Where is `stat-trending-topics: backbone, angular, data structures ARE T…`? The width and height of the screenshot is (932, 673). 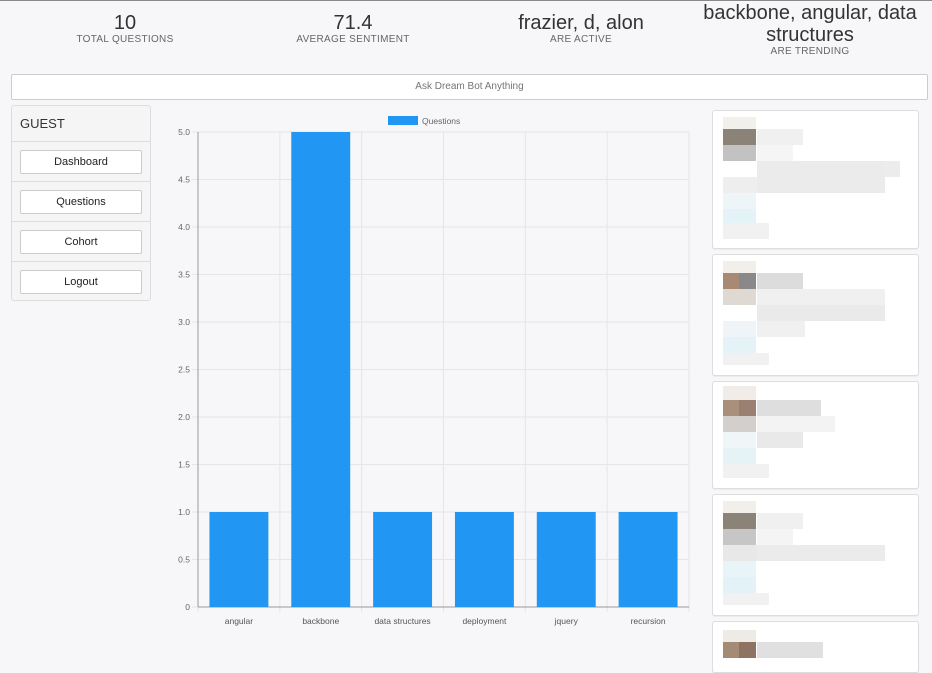
stat-trending-topics: backbone, angular, data structures ARE T… is located at coordinates (810, 29).